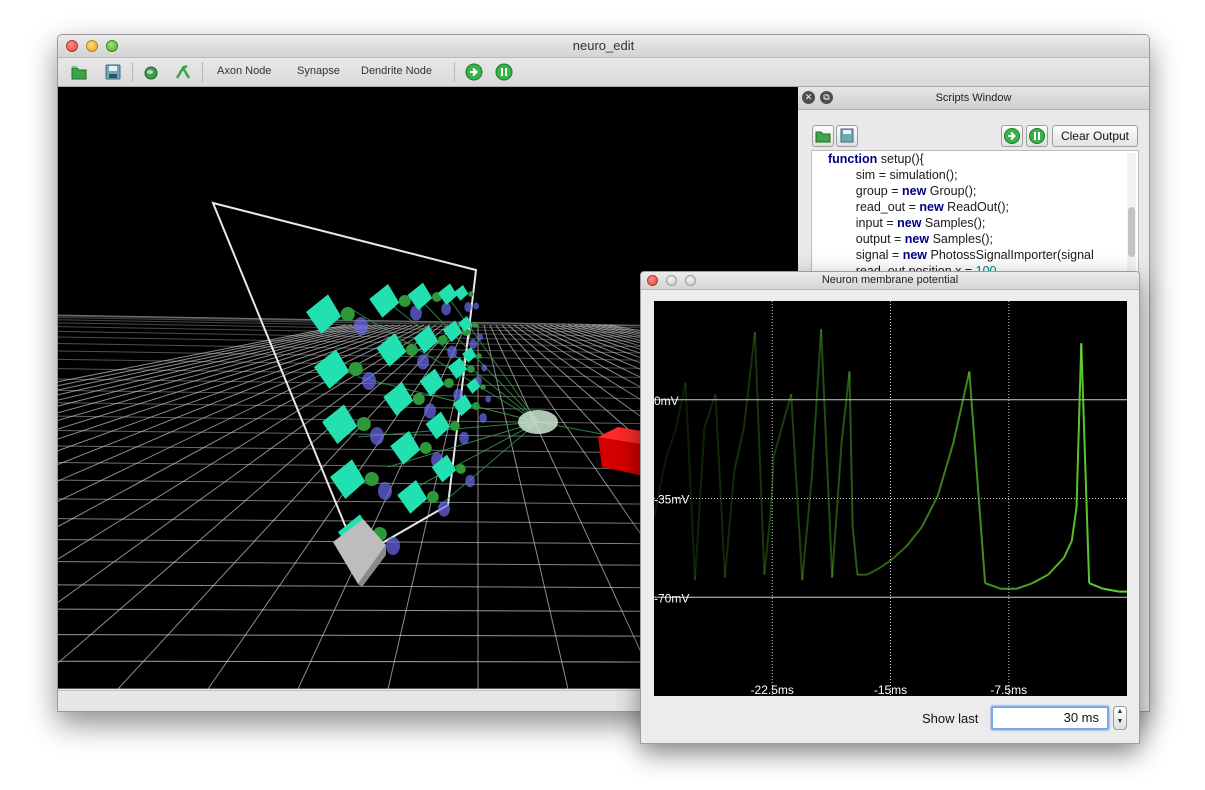 The height and width of the screenshot is (790, 1205). I want to click on run-script-button, so click(1012, 136).